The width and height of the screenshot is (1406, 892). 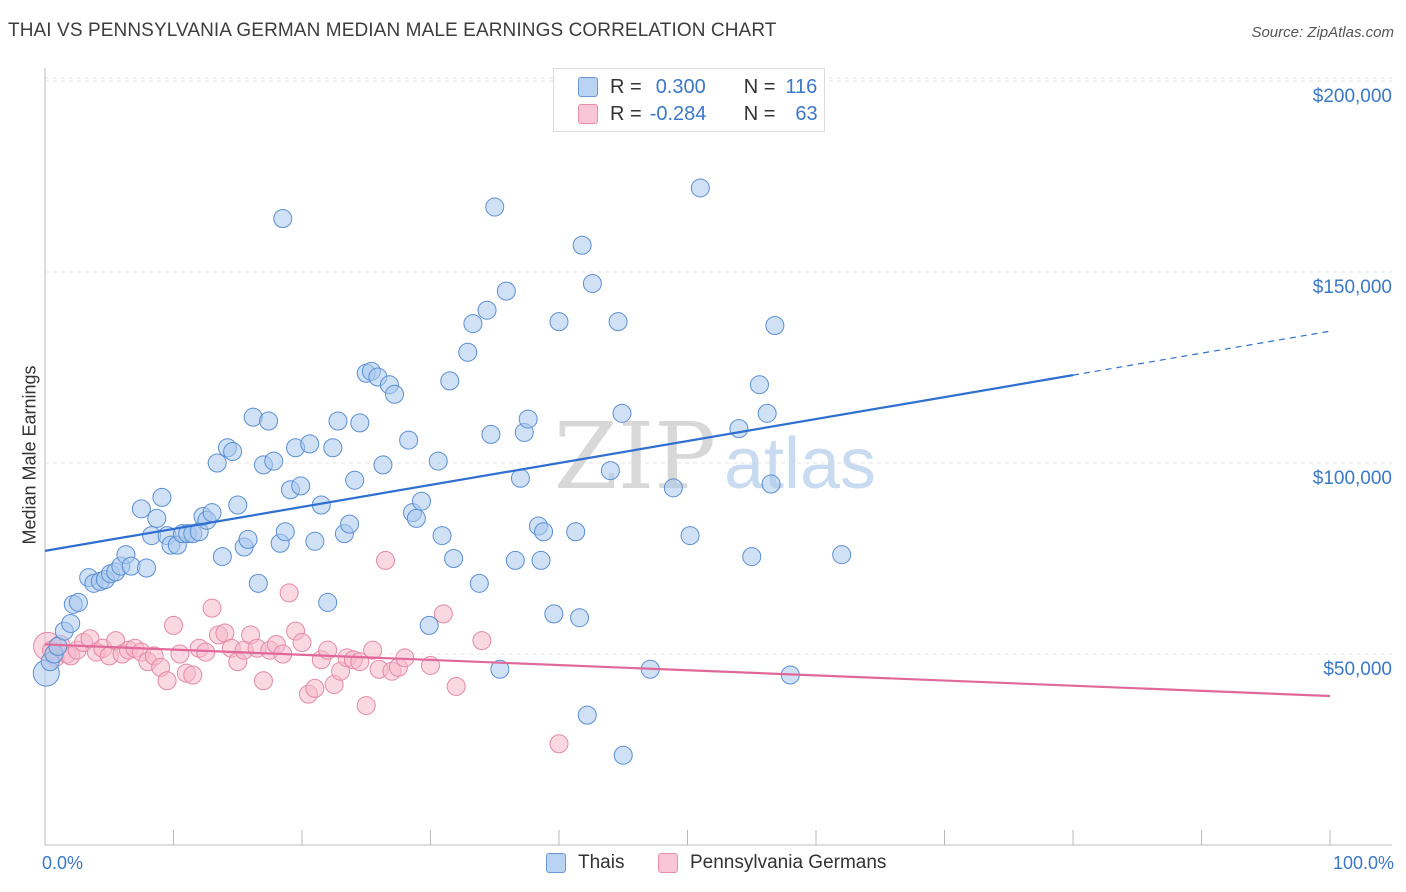 What do you see at coordinates (585, 863) in the screenshot?
I see `legend-item-thais: Thais` at bounding box center [585, 863].